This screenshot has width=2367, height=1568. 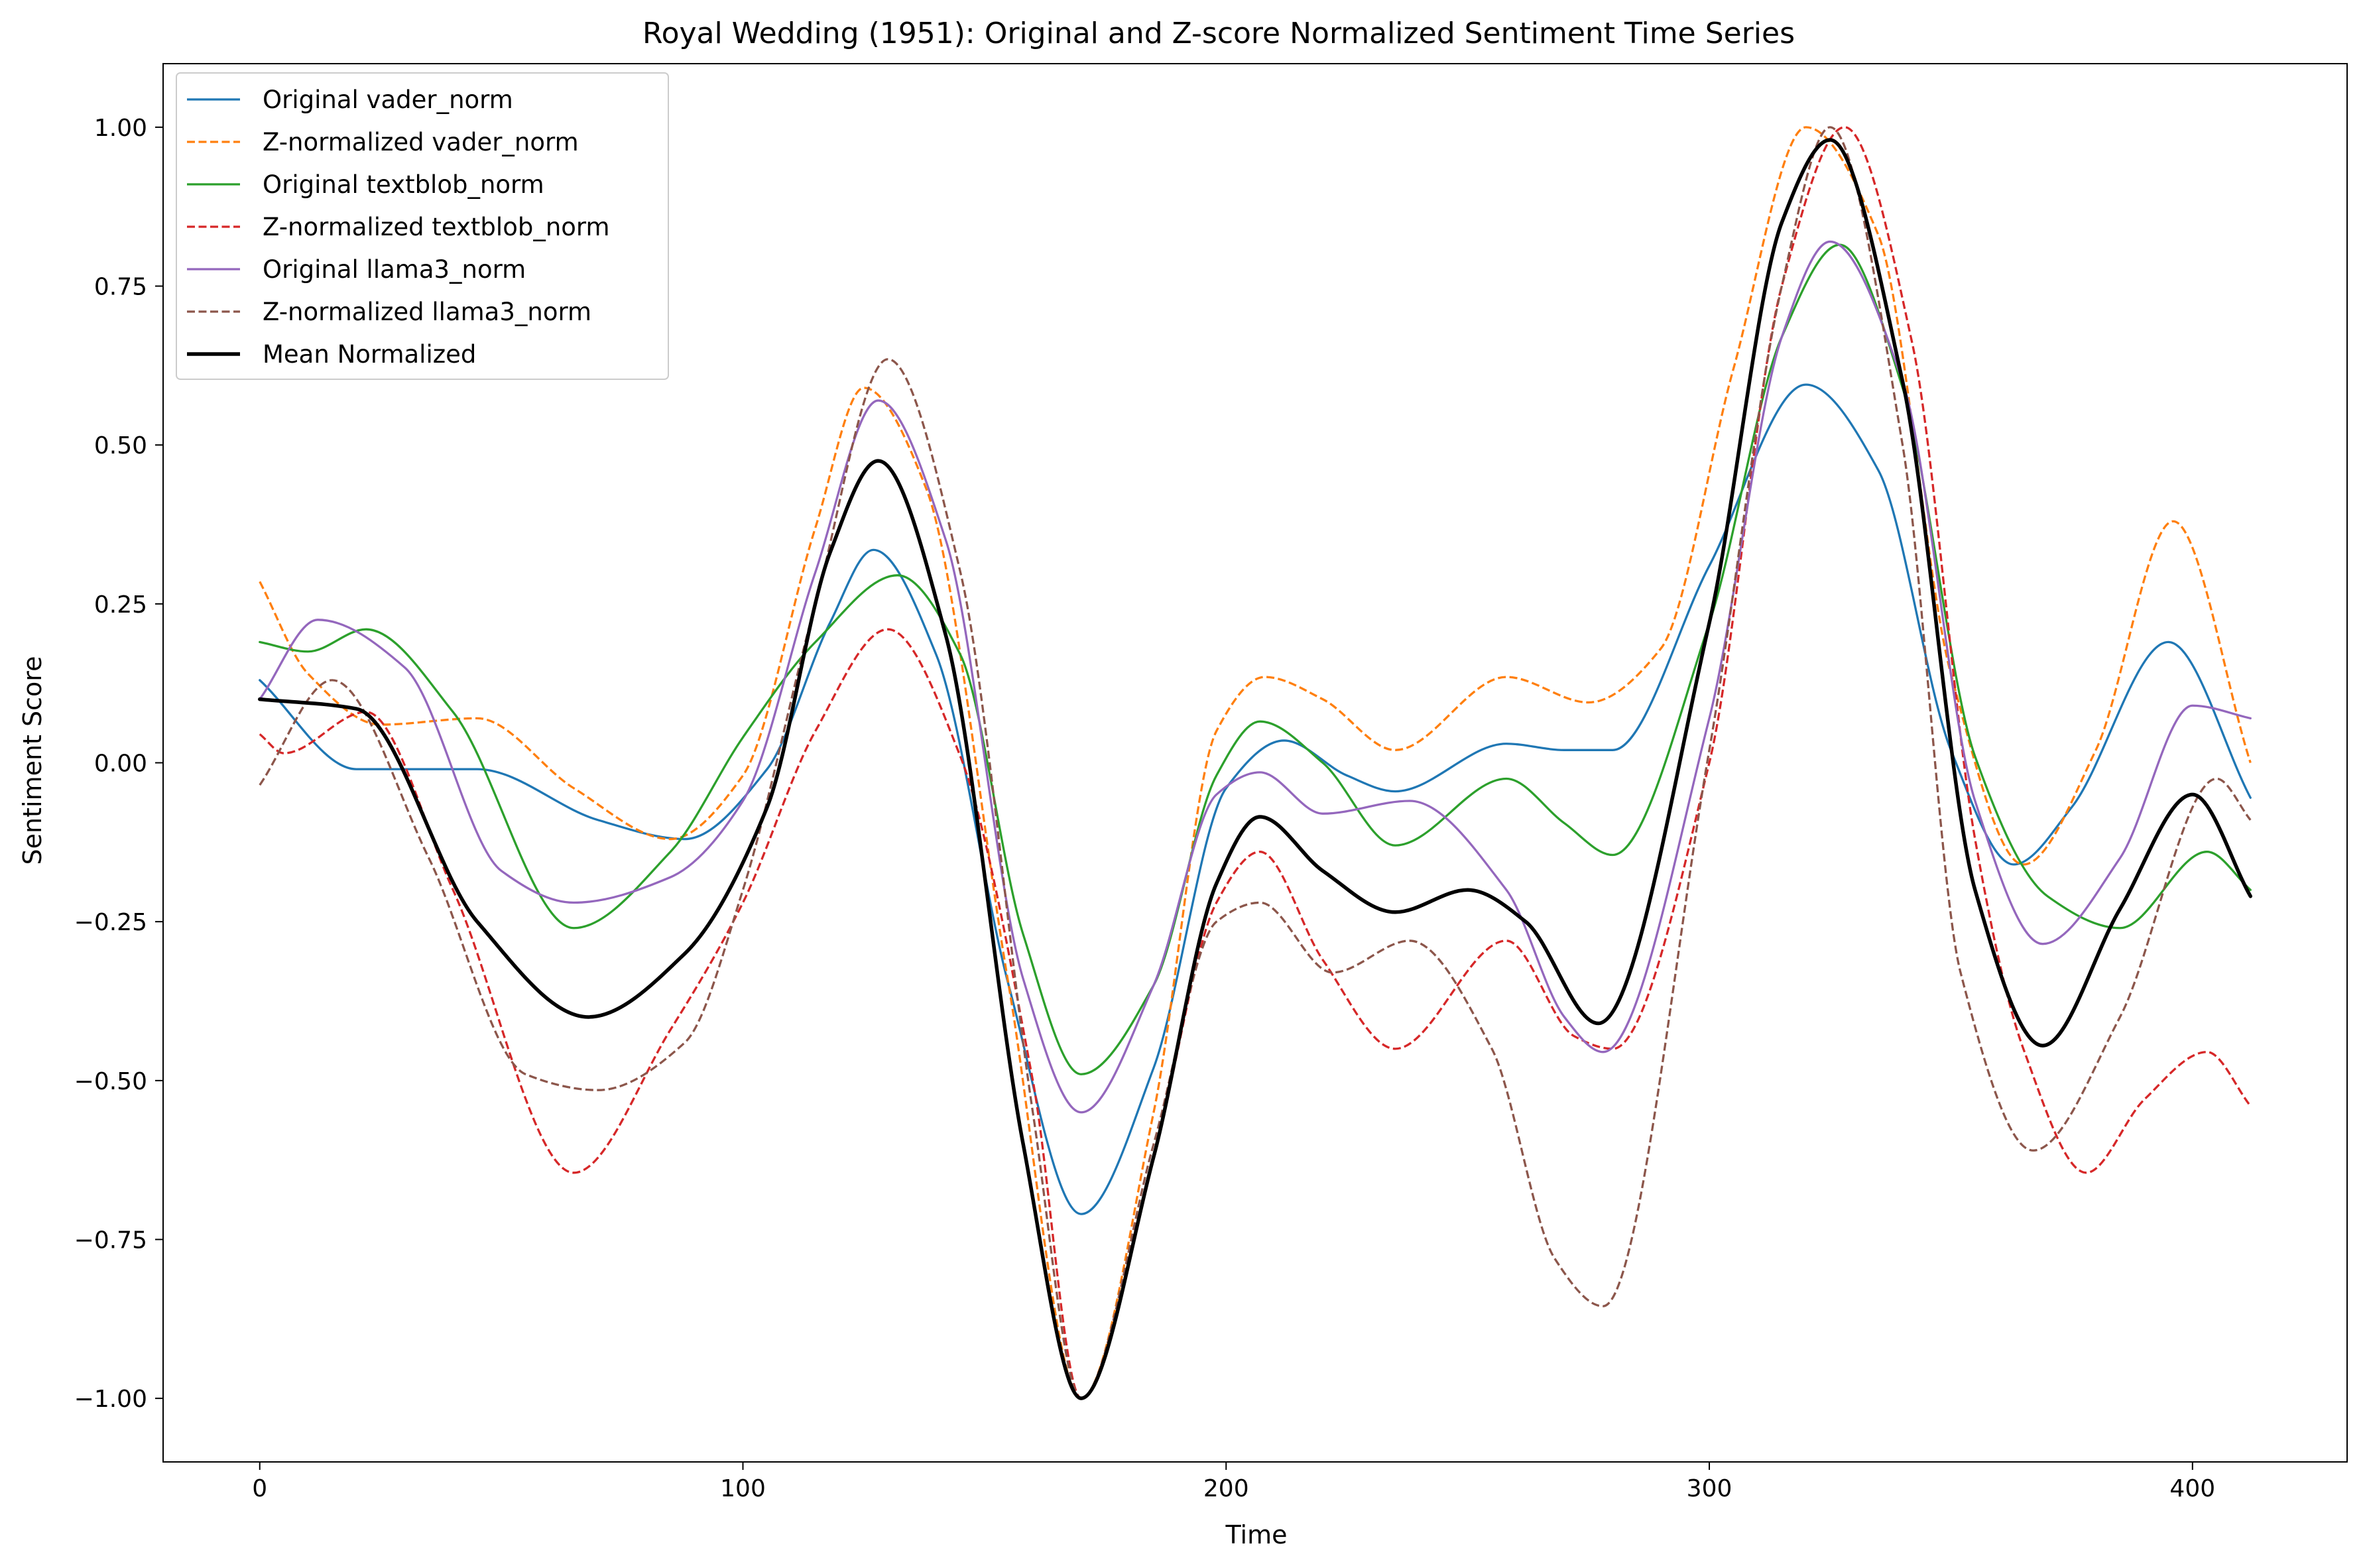 I want to click on y-tick-label: 0.75, so click(x=121, y=287).